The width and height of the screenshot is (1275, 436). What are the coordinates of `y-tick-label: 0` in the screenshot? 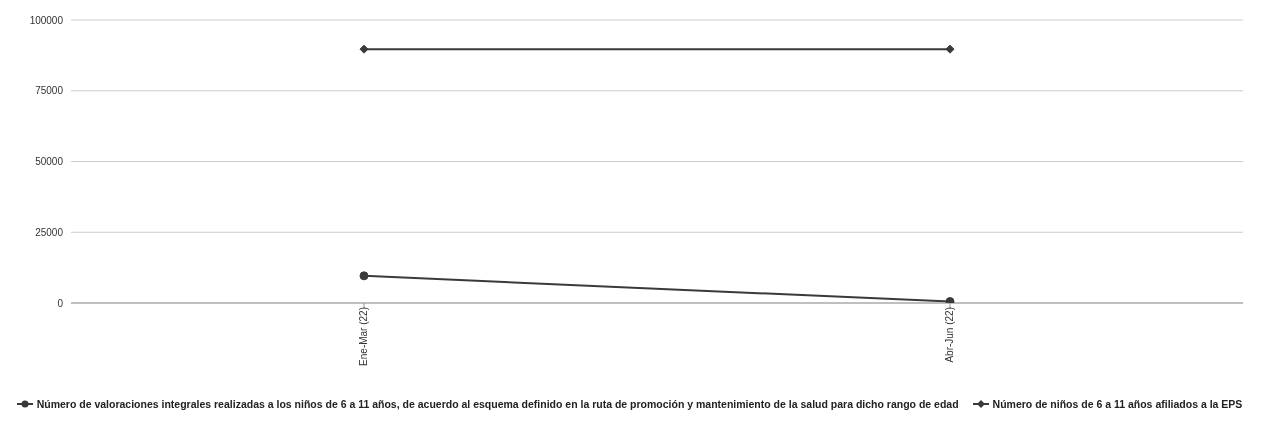 It's located at (60, 303).